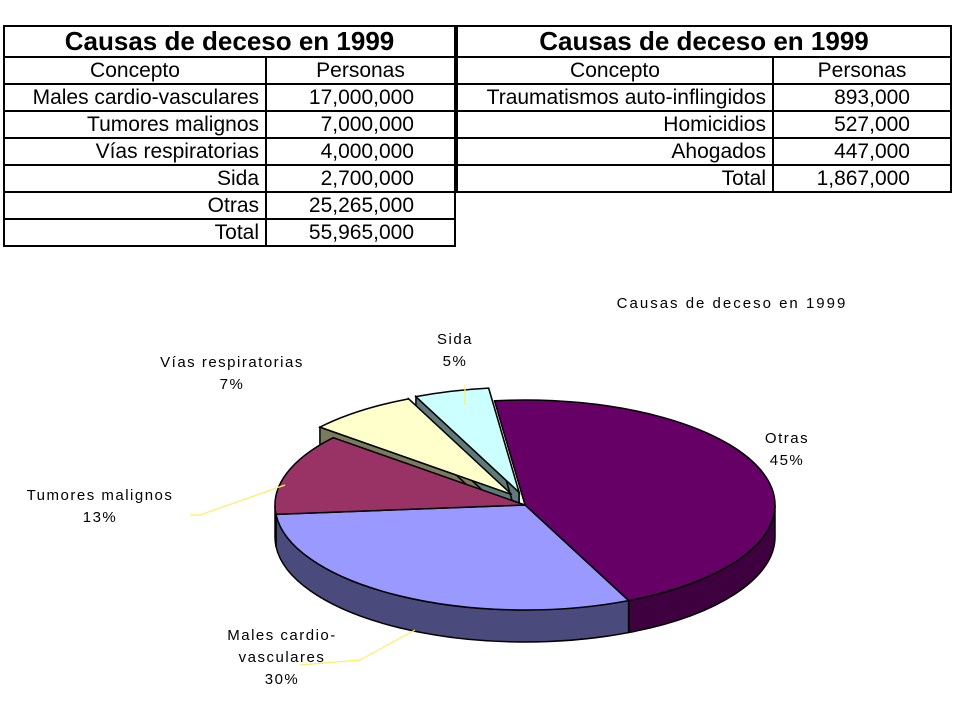 This screenshot has width=960, height=720. What do you see at coordinates (862, 97) in the screenshot?
I see `cell-personas: 893,000` at bounding box center [862, 97].